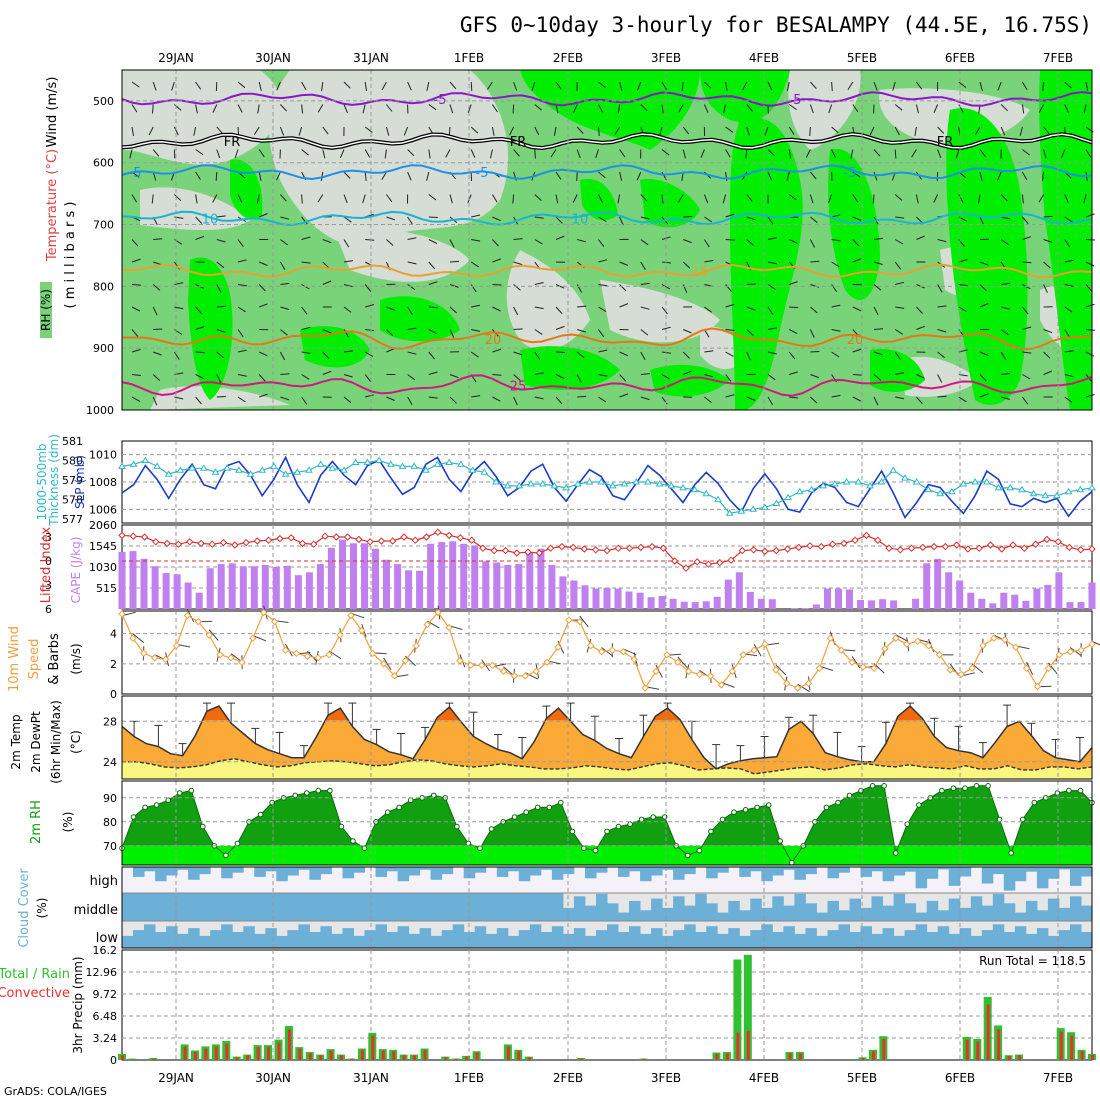 The image size is (1100, 1100). What do you see at coordinates (273, 58) in the screenshot?
I see `date-label: 30JAN` at bounding box center [273, 58].